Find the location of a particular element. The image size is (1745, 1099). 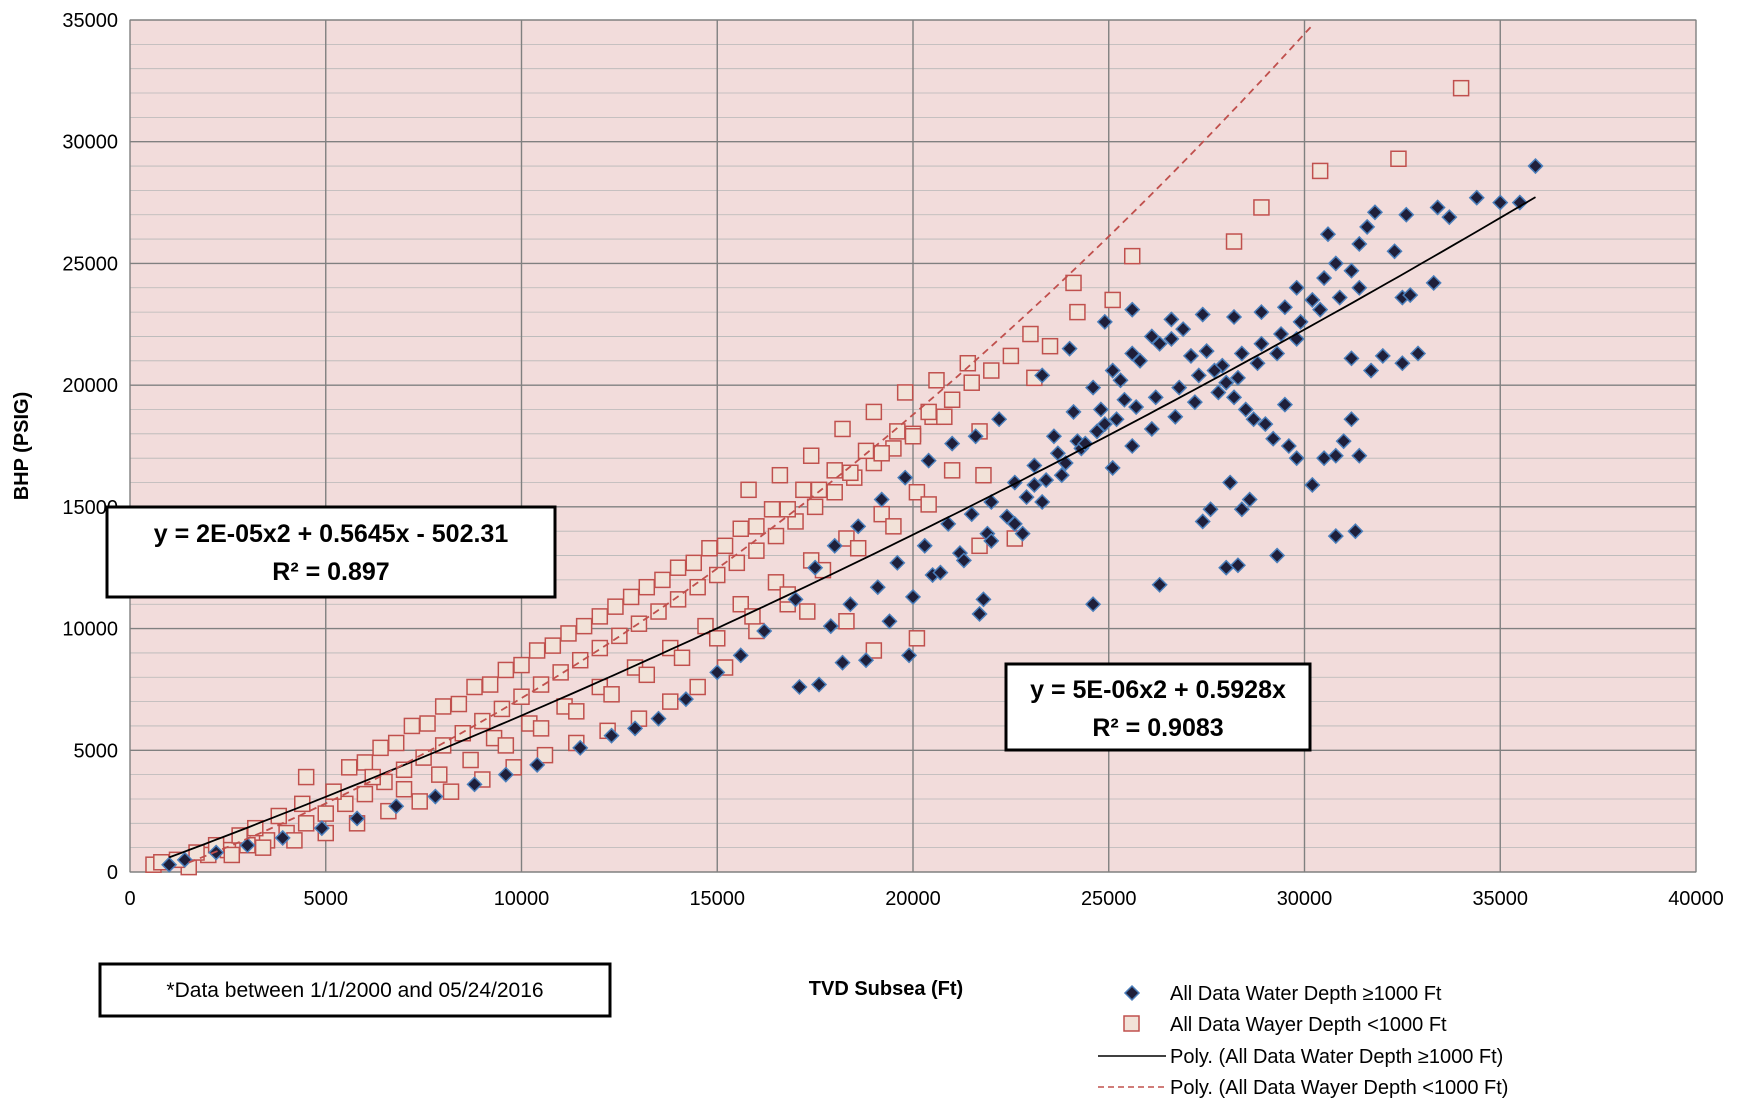

x-tick-label: 40000 is located at coordinates (1696, 899).